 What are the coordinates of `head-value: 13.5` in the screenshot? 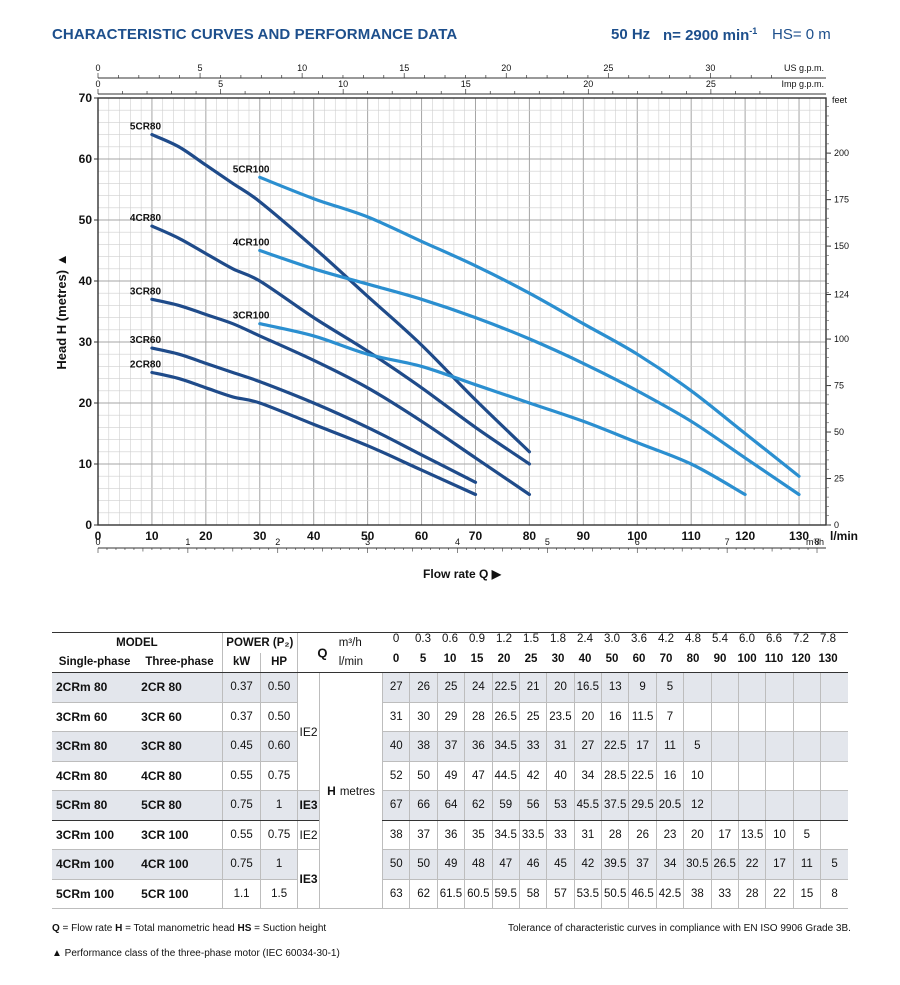 It's located at (751, 835).